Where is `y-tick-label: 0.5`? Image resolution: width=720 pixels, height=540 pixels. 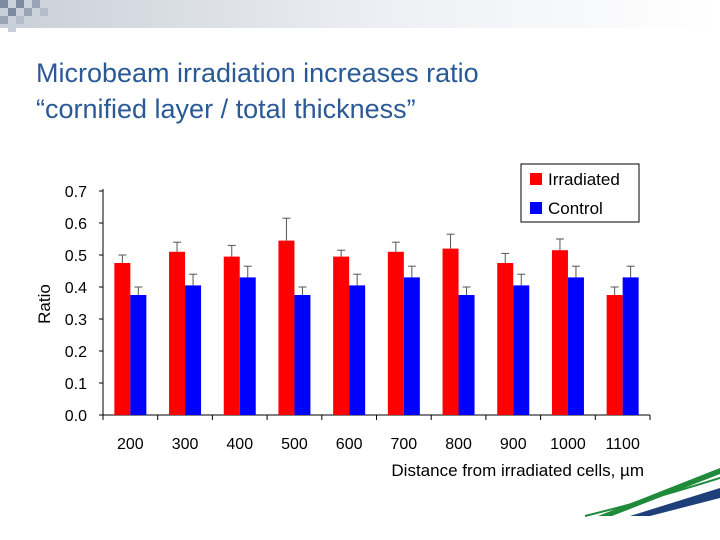 y-tick-label: 0.5 is located at coordinates (76, 256).